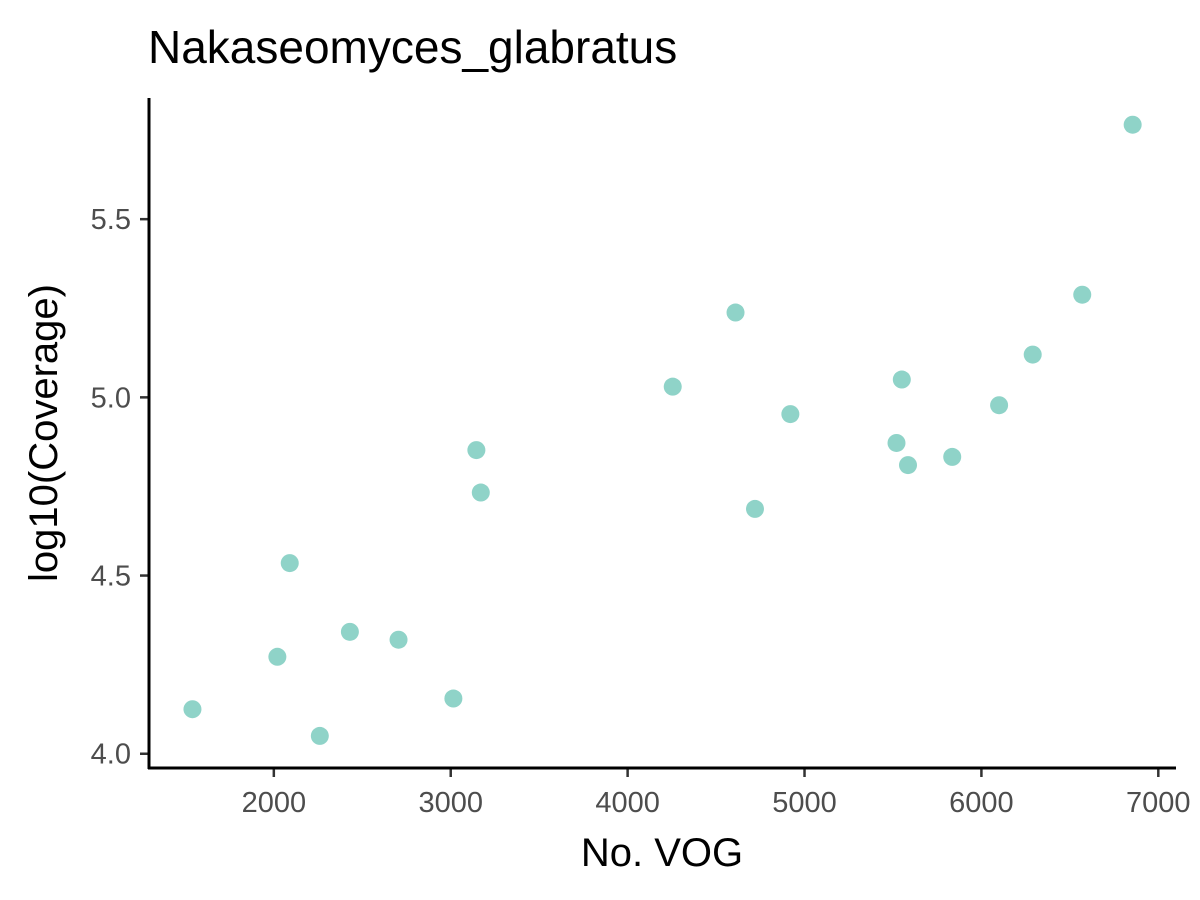 Image resolution: width=1200 pixels, height=900 pixels. Describe the element at coordinates (111, 398) in the screenshot. I see `y-tick-label: 5.0` at that location.